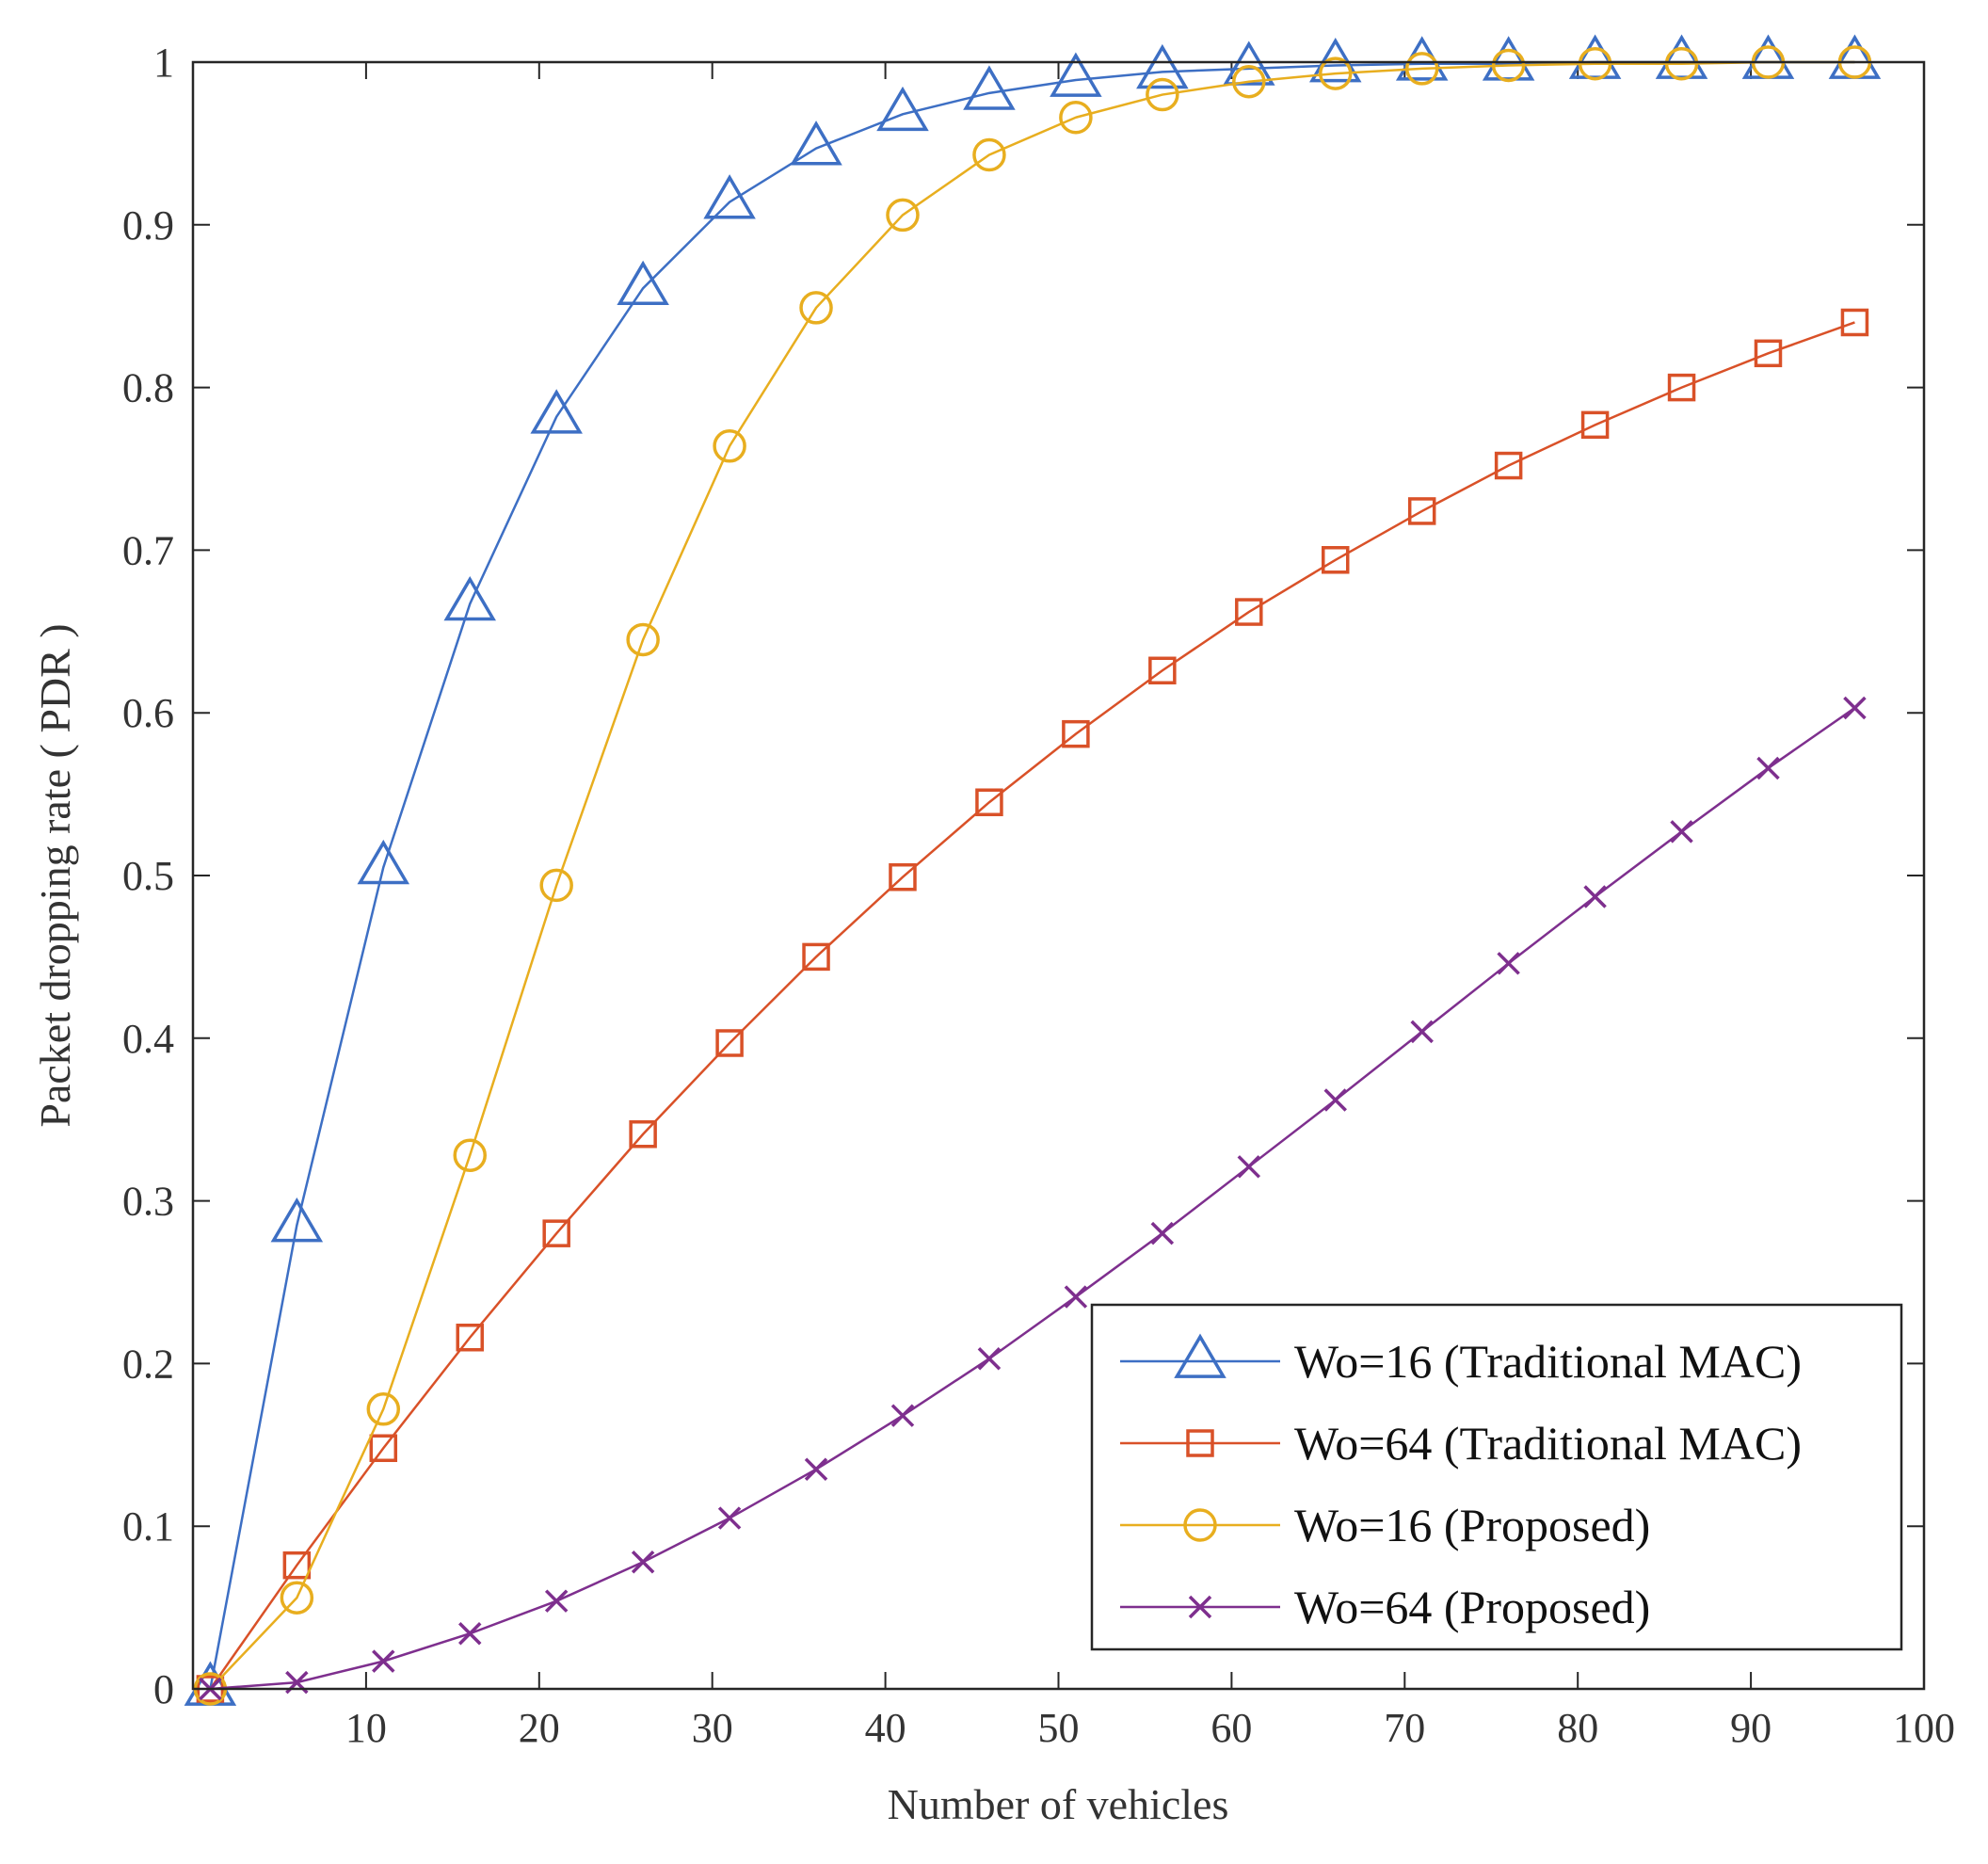 This screenshot has width=1988, height=1864. Describe the element at coordinates (1404, 1728) in the screenshot. I see `x-tick-label: 70` at that location.